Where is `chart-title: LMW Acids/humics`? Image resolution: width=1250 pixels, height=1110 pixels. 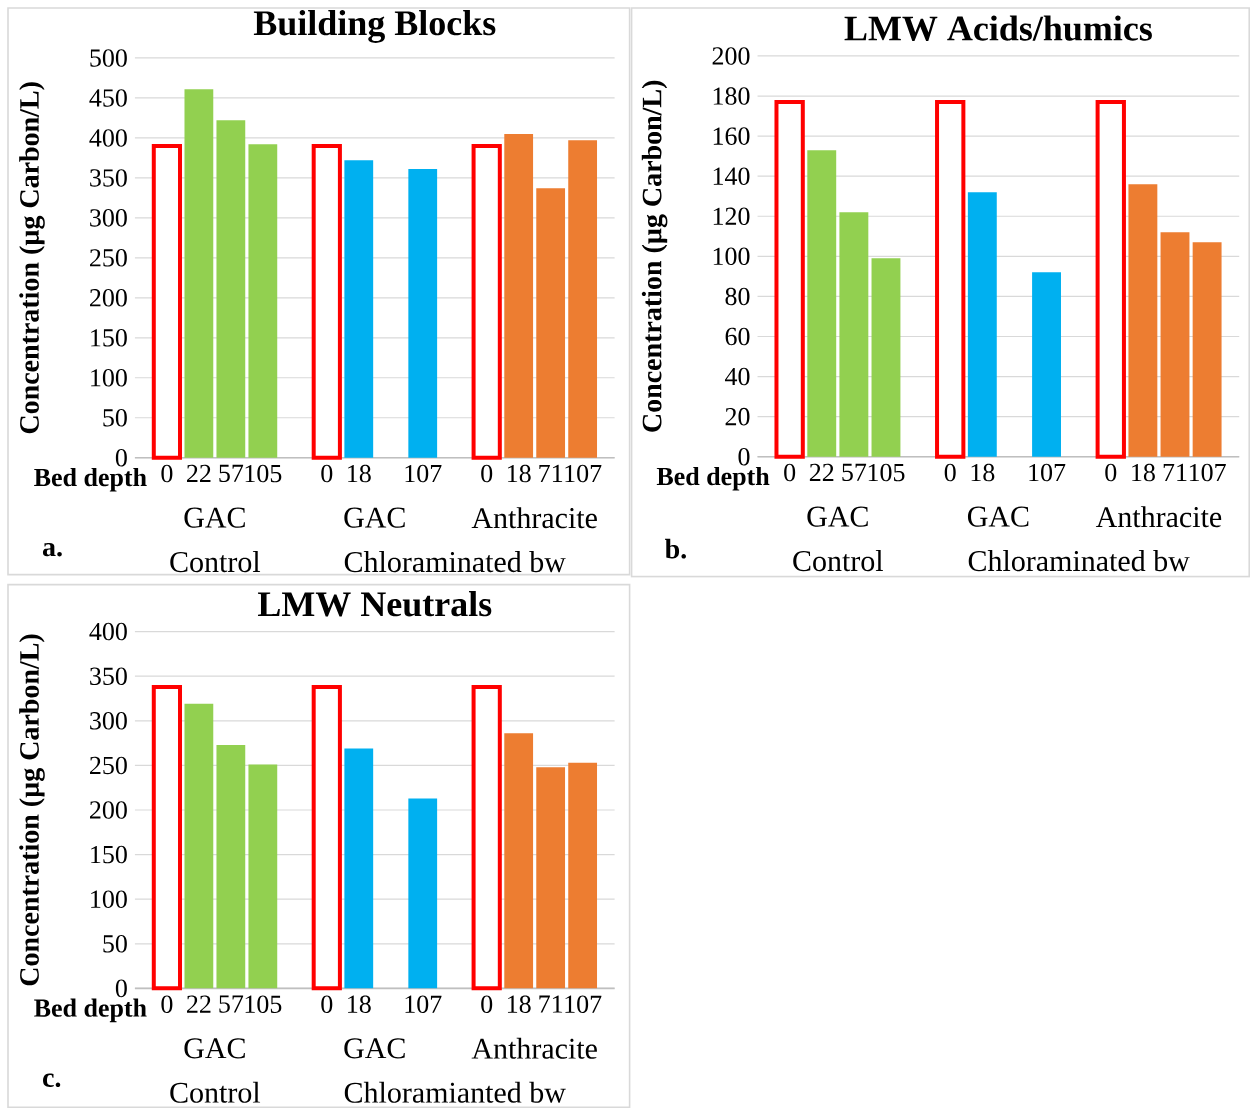 chart-title: LMW Acids/humics is located at coordinates (998, 28).